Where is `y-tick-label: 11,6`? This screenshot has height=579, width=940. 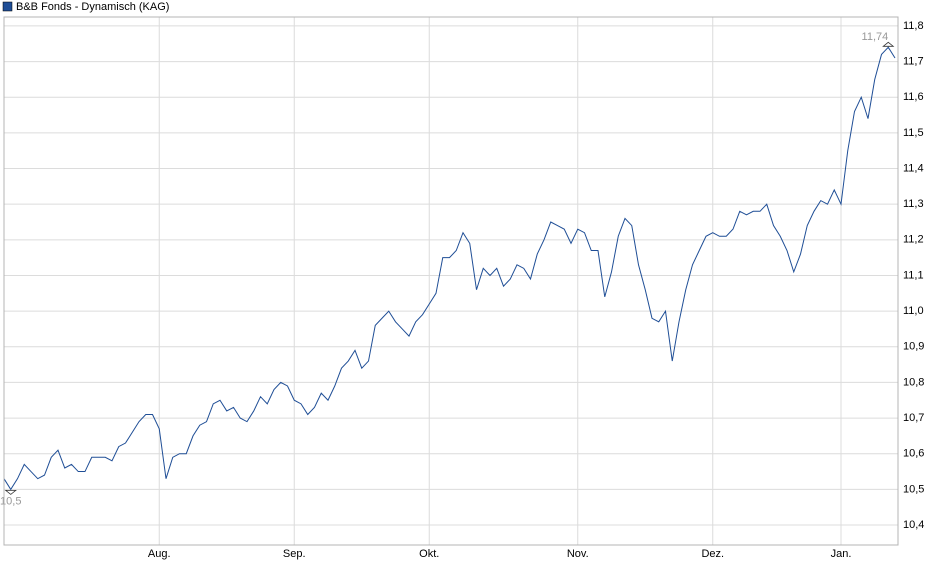 y-tick-label: 11,6 is located at coordinates (913, 97).